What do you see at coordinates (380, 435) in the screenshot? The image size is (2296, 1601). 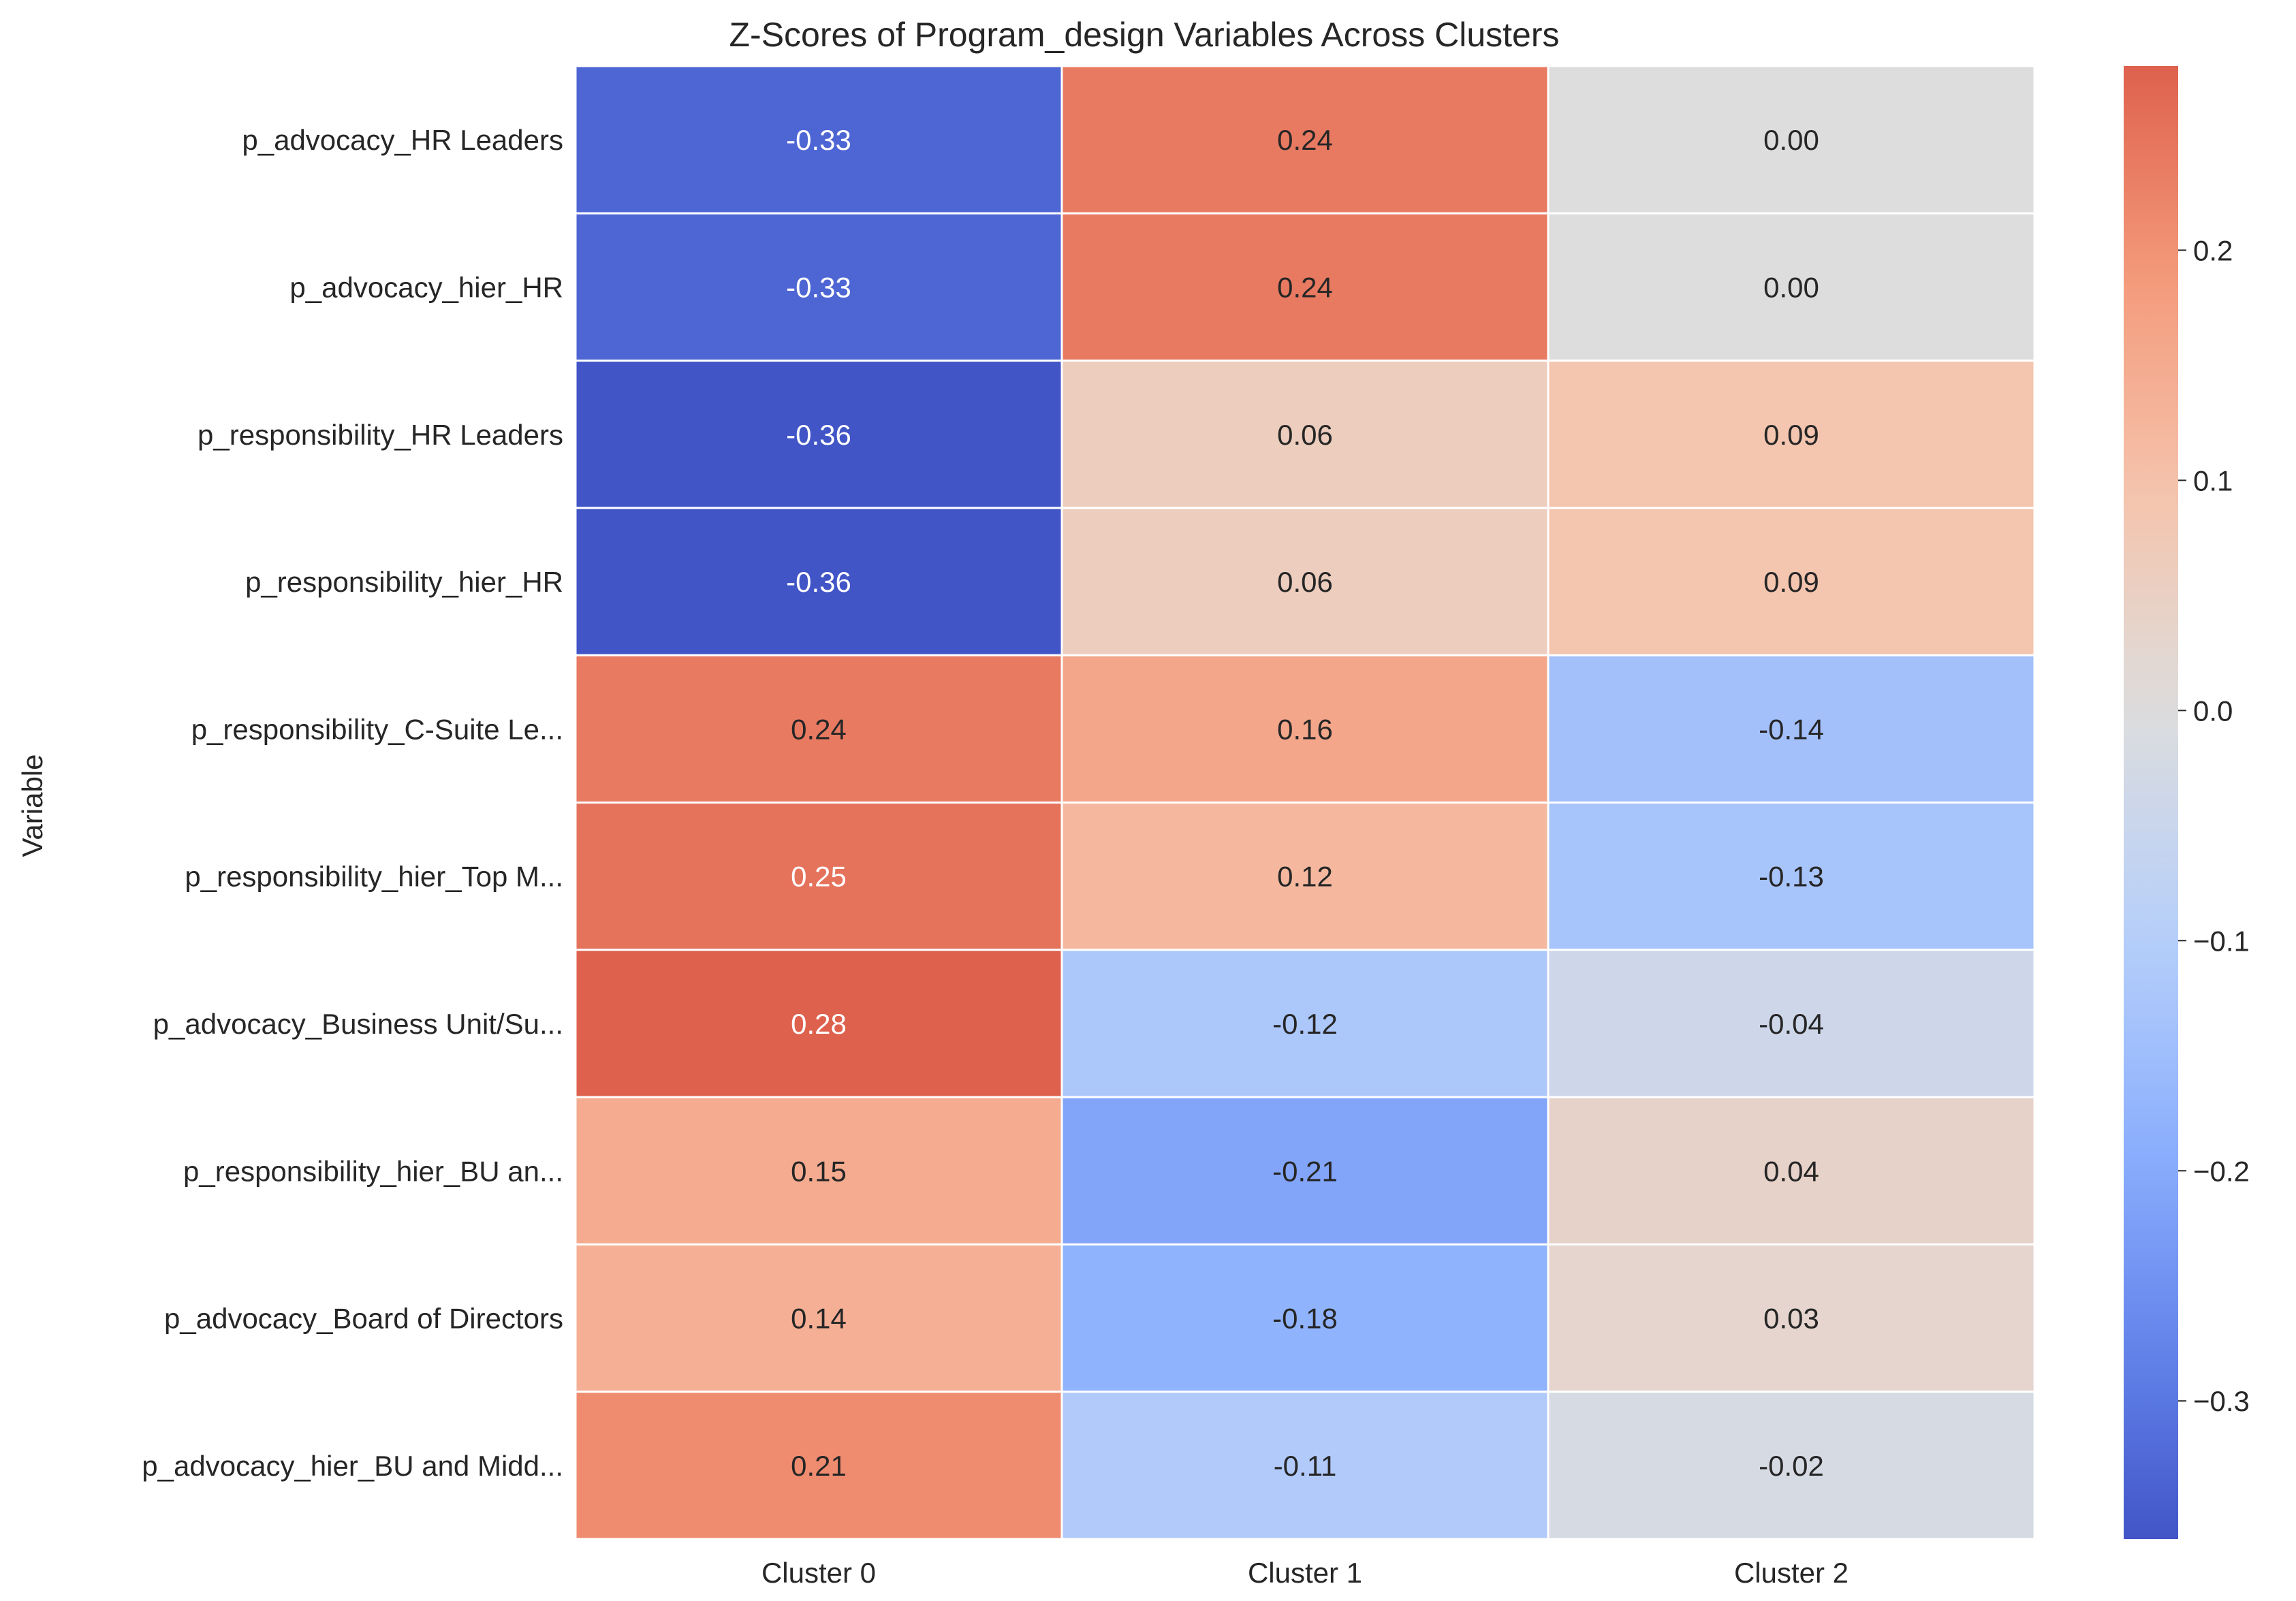 I see `row-tick-label: p_responsibility_HR Leaders` at bounding box center [380, 435].